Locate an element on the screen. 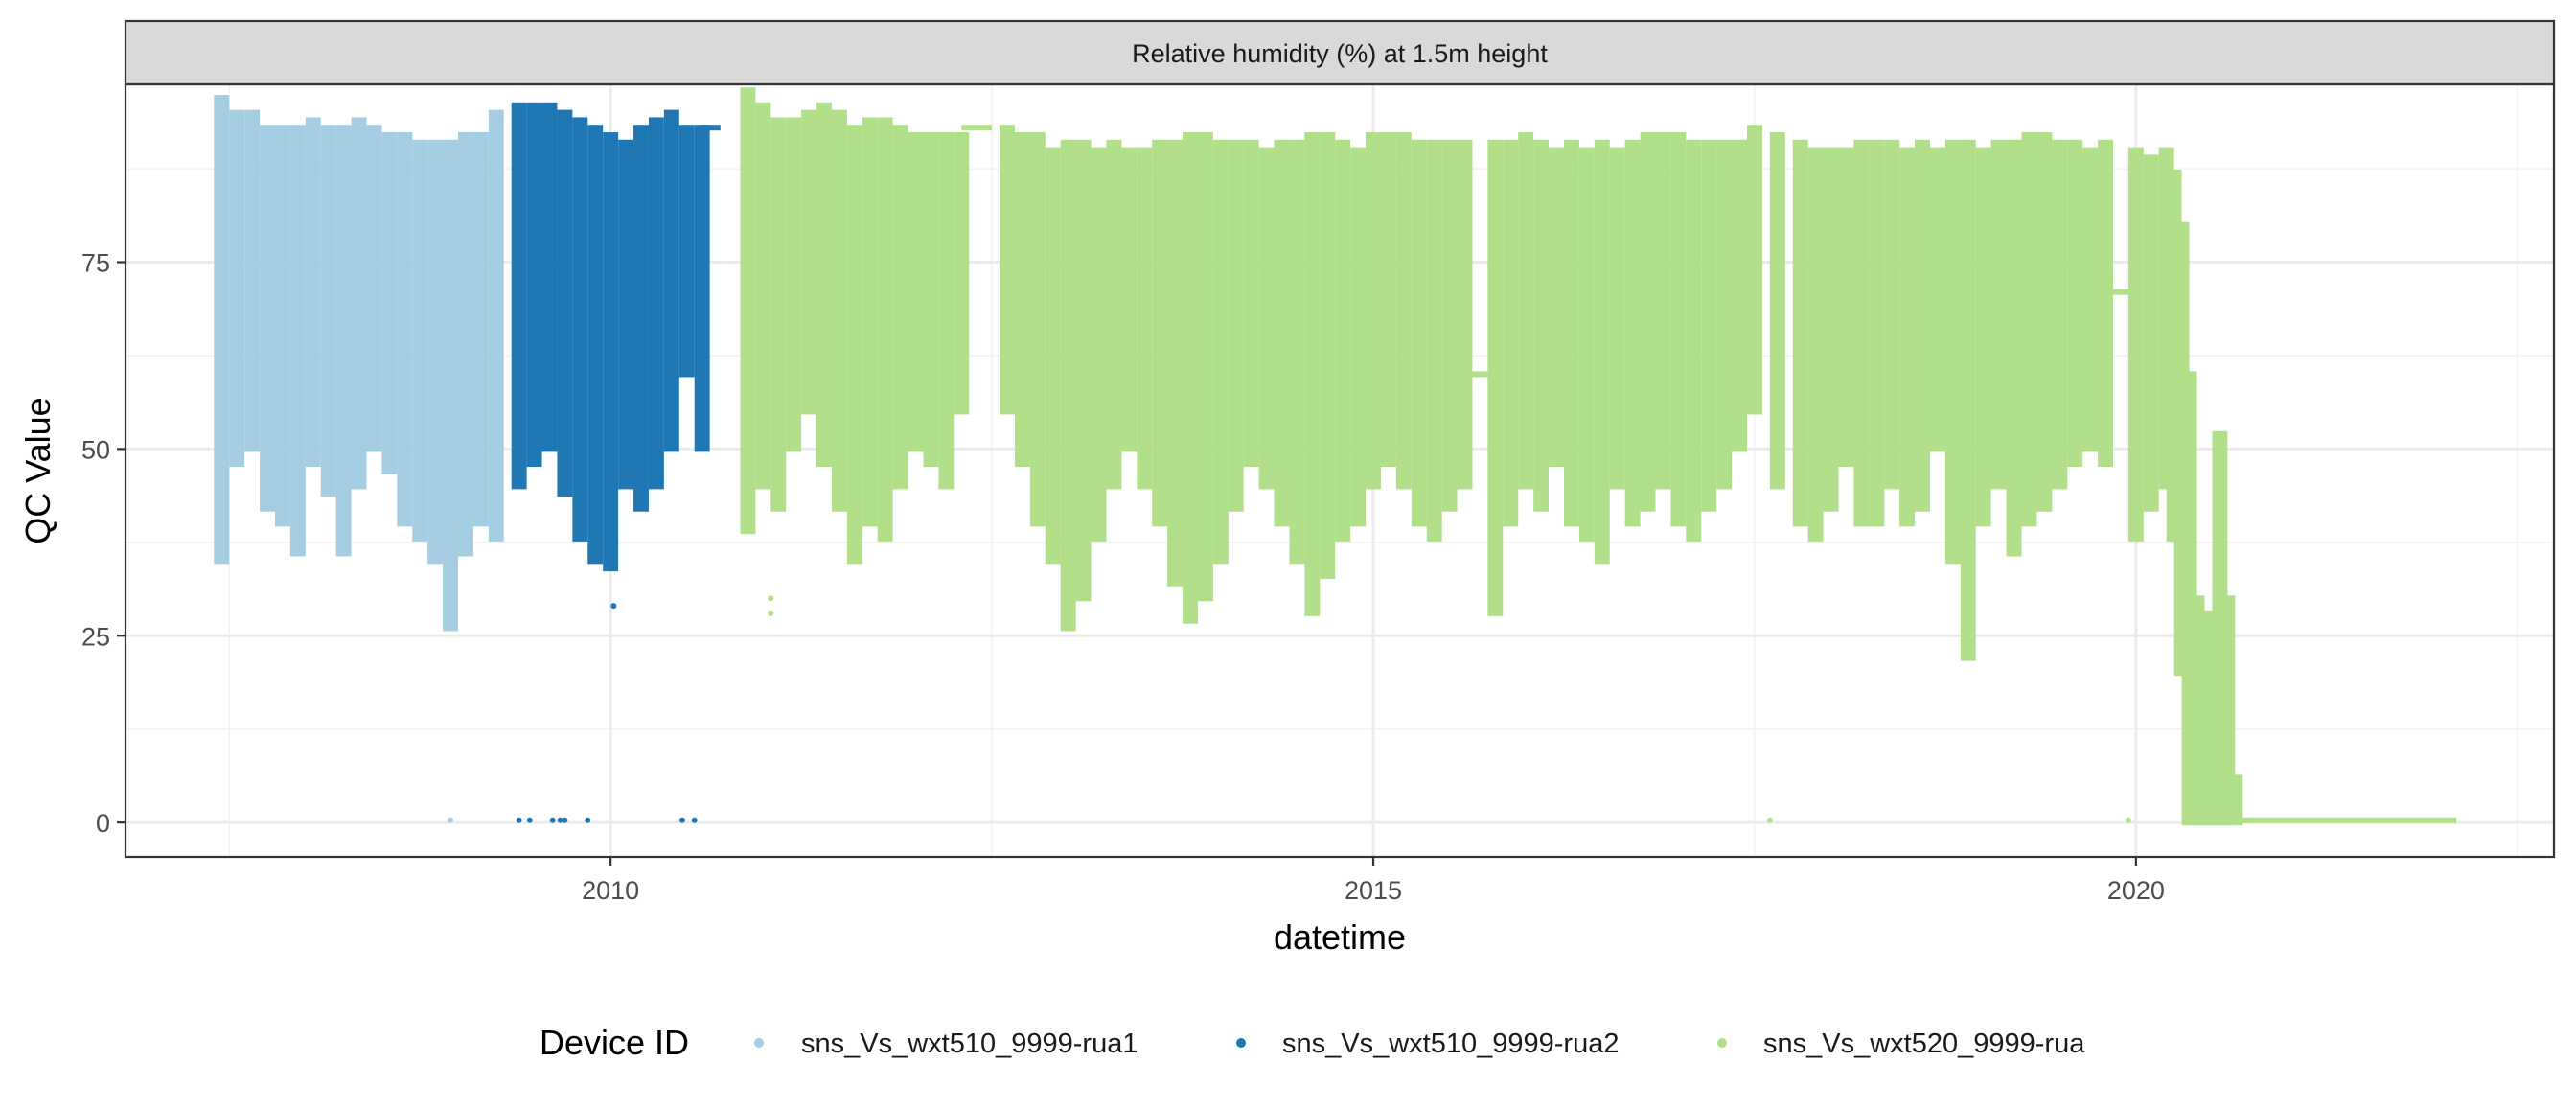 This screenshot has width=2576, height=1109. facet-strip-title: Relative humidity (%) at 1.5m height is located at coordinates (1340, 54).